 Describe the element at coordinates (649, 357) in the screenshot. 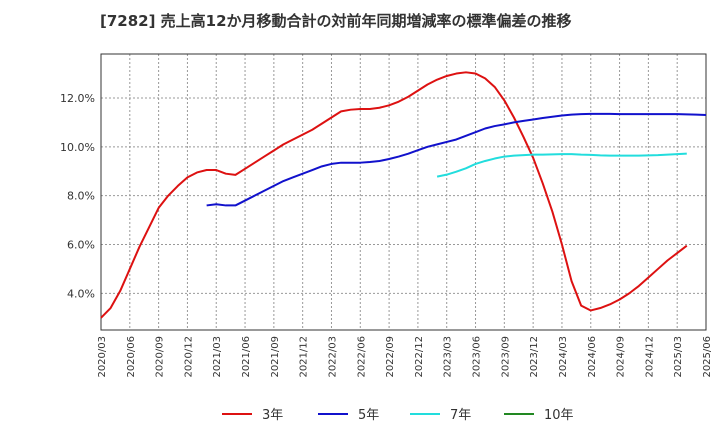

I see `x-tick-label: 2024/12` at that location.